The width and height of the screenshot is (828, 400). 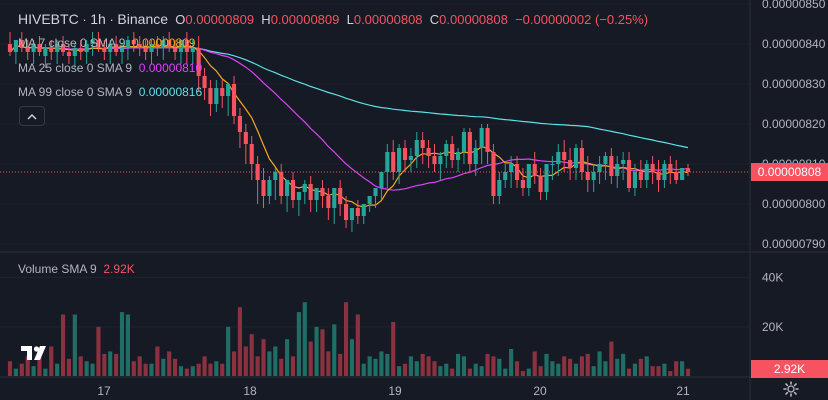 What do you see at coordinates (794, 84) in the screenshot?
I see `price-tick-label: 0.00000830` at bounding box center [794, 84].